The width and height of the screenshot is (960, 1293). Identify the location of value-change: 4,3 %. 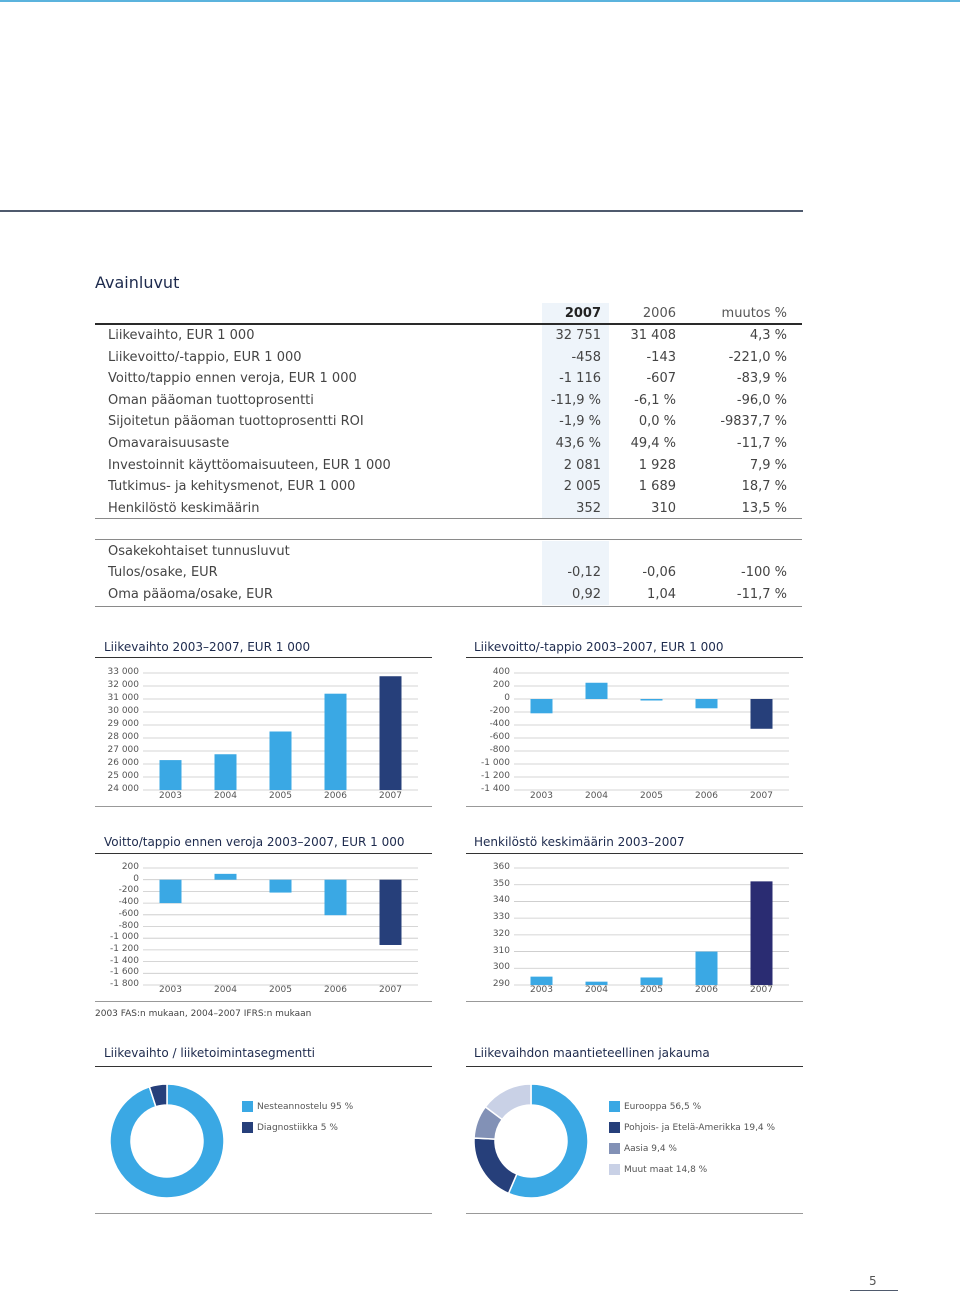
(768, 335).